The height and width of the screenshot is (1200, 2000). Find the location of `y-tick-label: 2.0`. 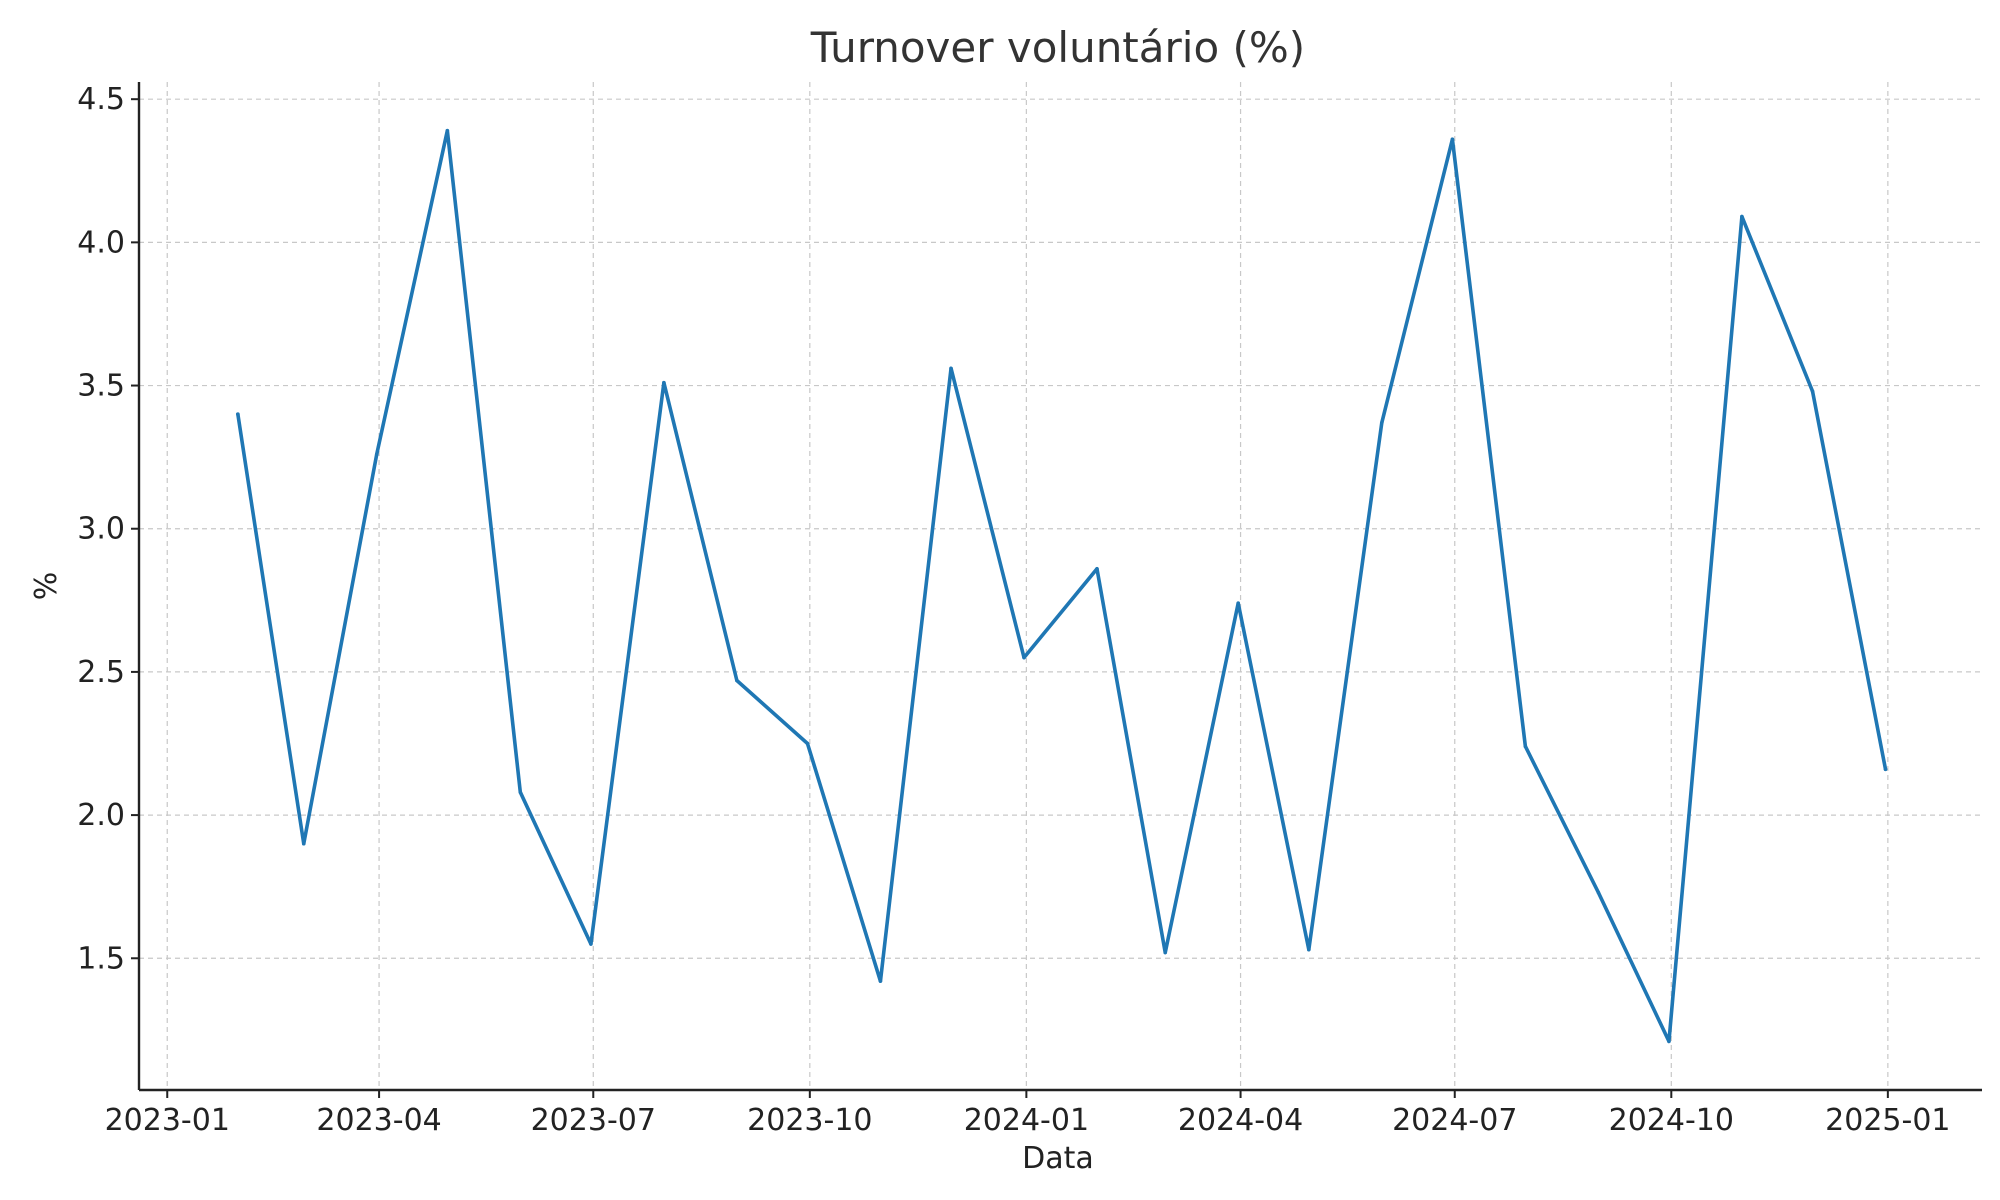

y-tick-label: 2.0 is located at coordinates (101, 815).